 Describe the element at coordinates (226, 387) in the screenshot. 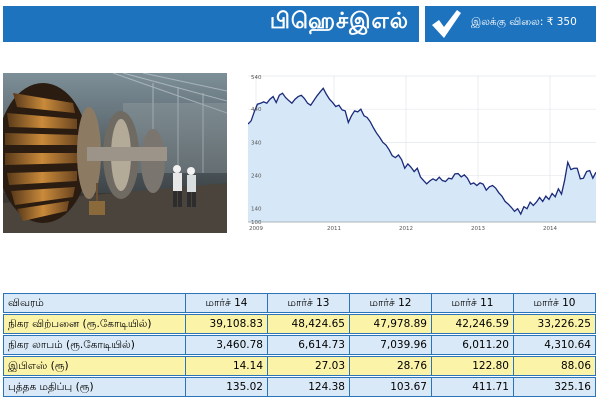

I see `table-cell-value: 135.02` at that location.